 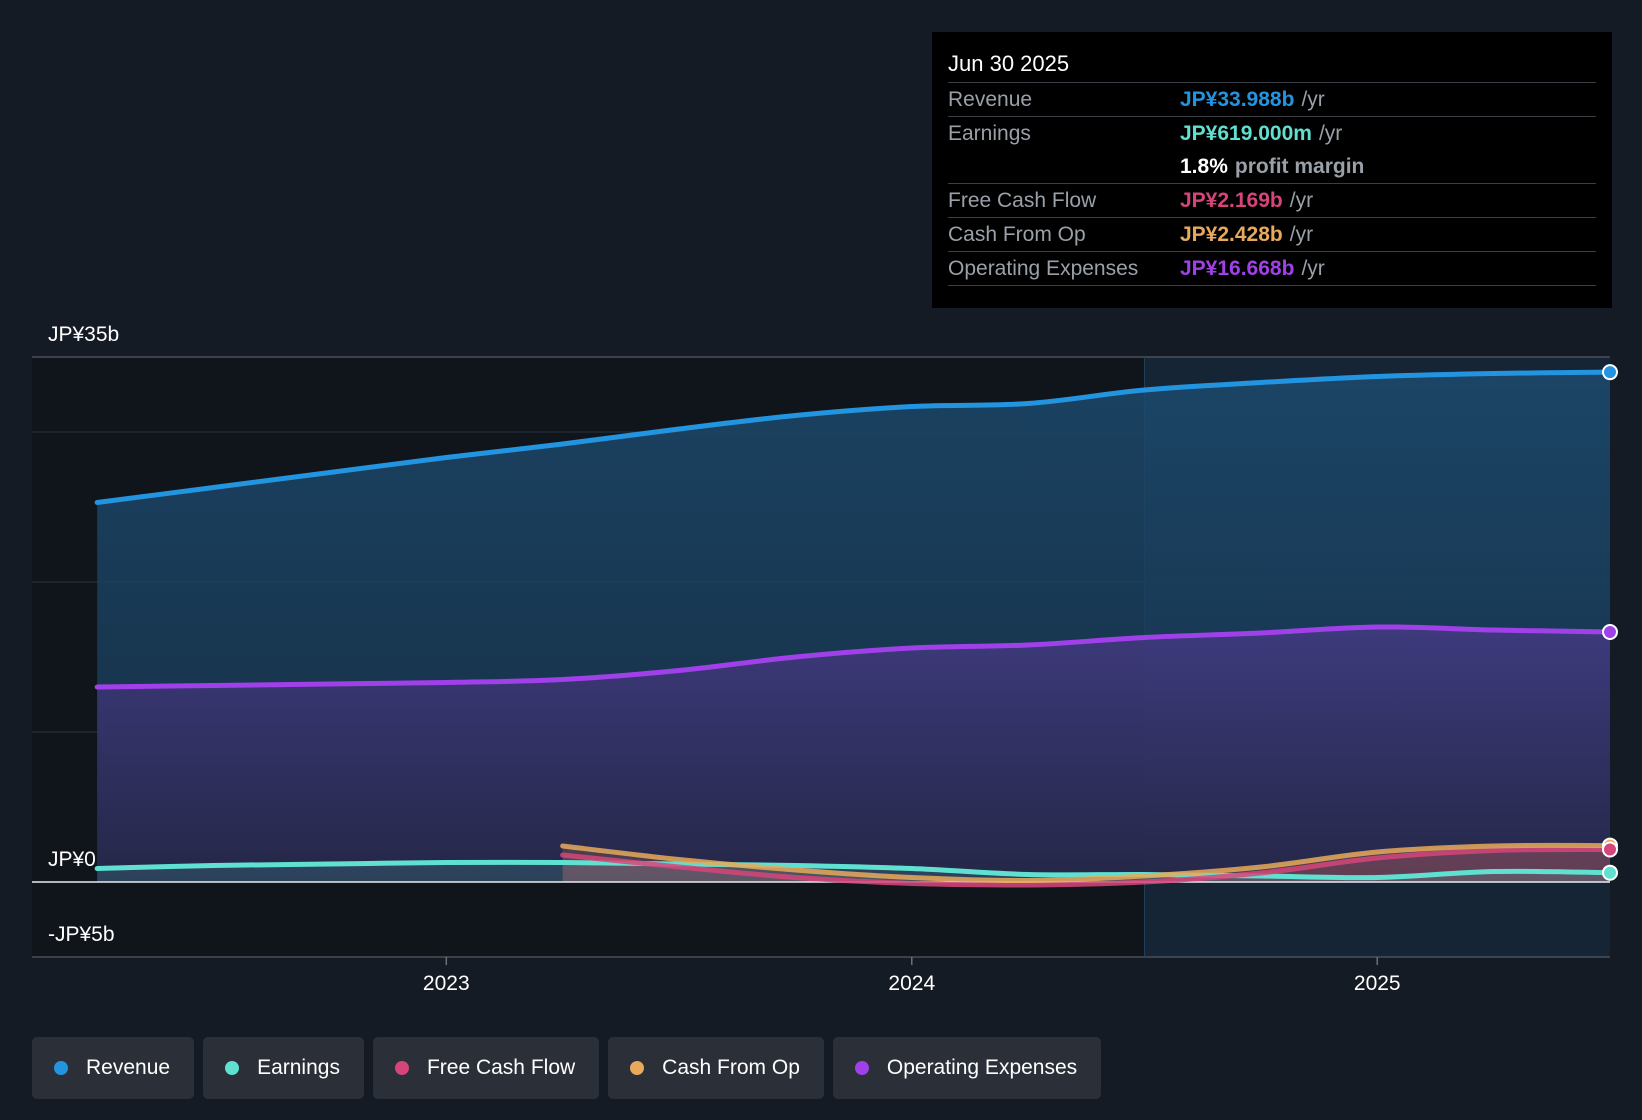 I want to click on revenue-dot-icon, so click(x=61, y=1068).